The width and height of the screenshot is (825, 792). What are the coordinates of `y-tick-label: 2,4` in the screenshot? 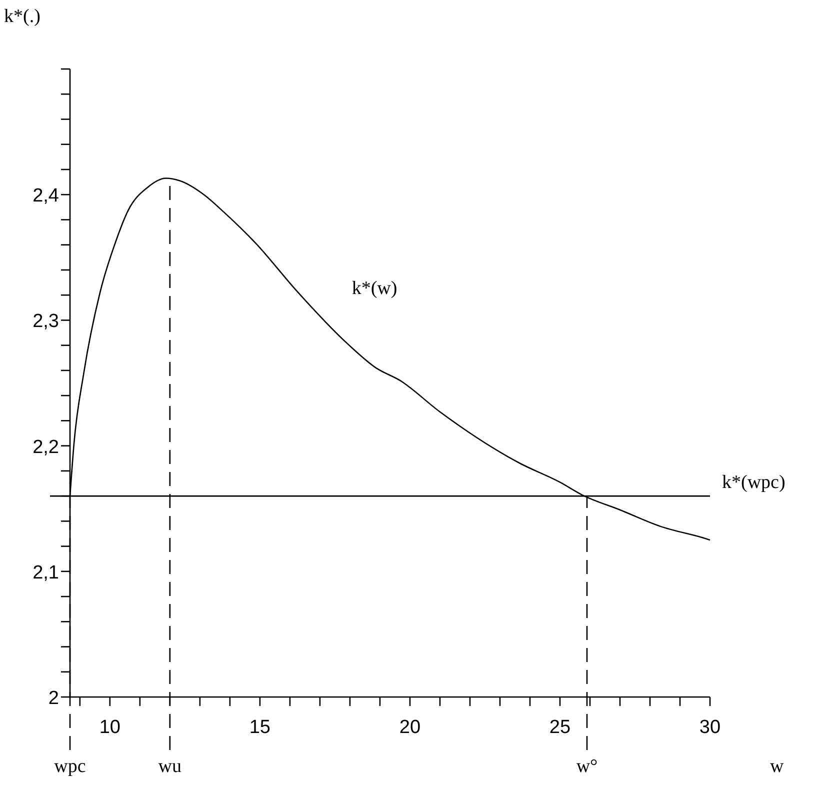 It's located at (46, 196).